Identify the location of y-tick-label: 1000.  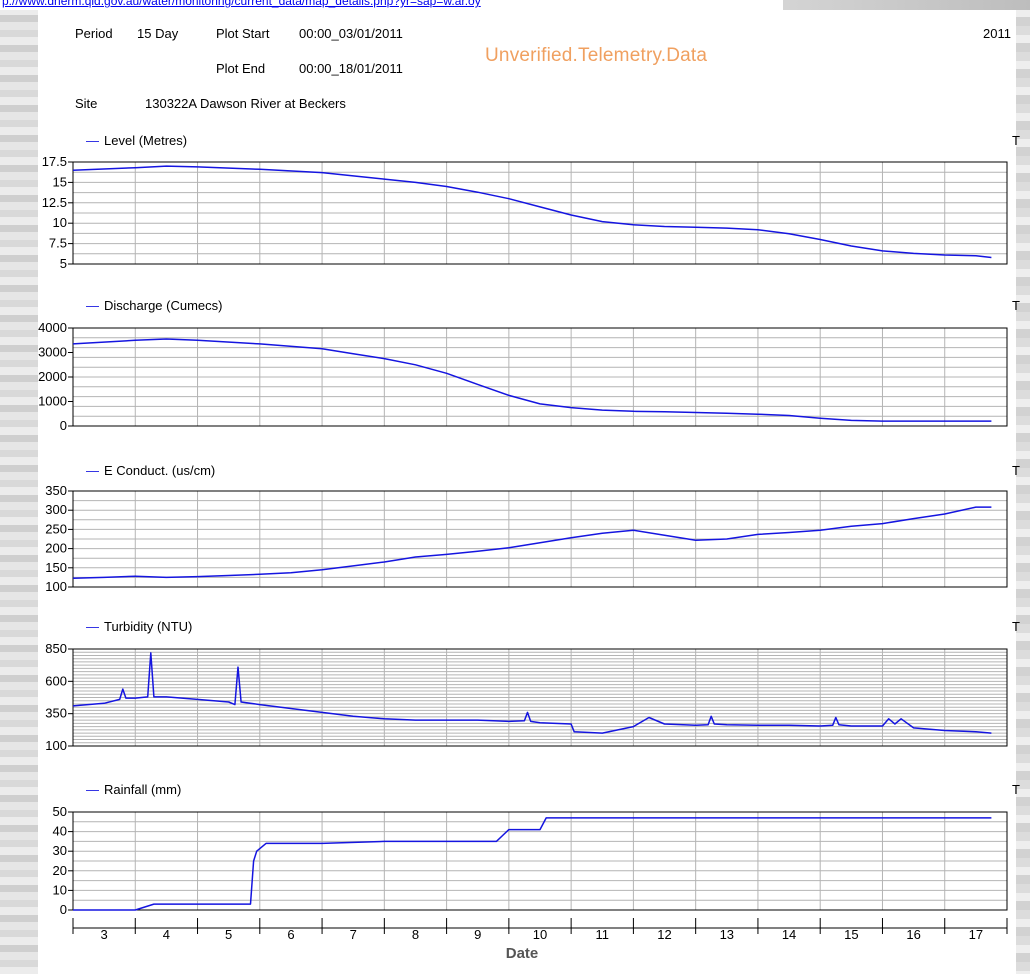
(52, 401).